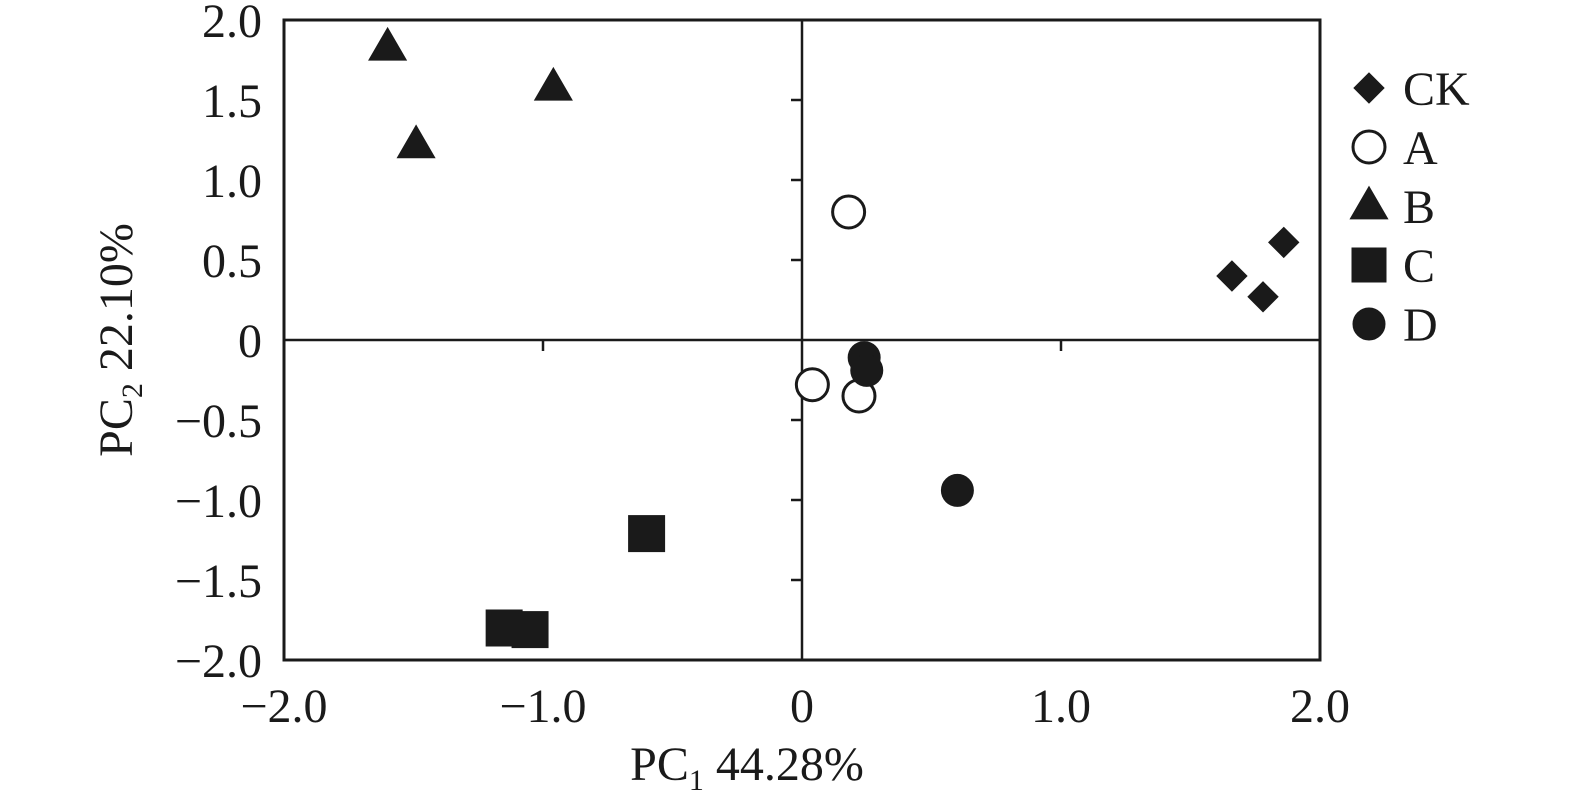 This screenshot has height=805, width=1575. Describe the element at coordinates (1420, 148) in the screenshot. I see `legend-label-a: A` at that location.